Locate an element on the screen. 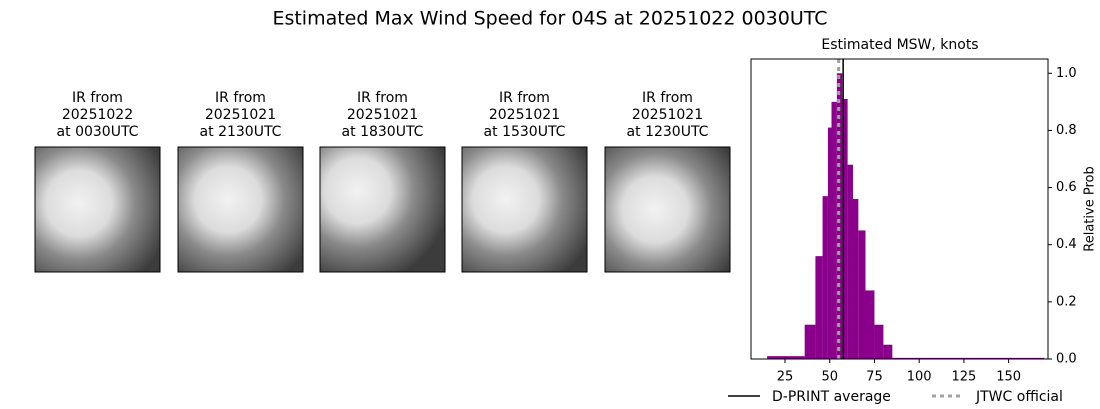  panel-title: at 0030UTC is located at coordinates (98, 132).